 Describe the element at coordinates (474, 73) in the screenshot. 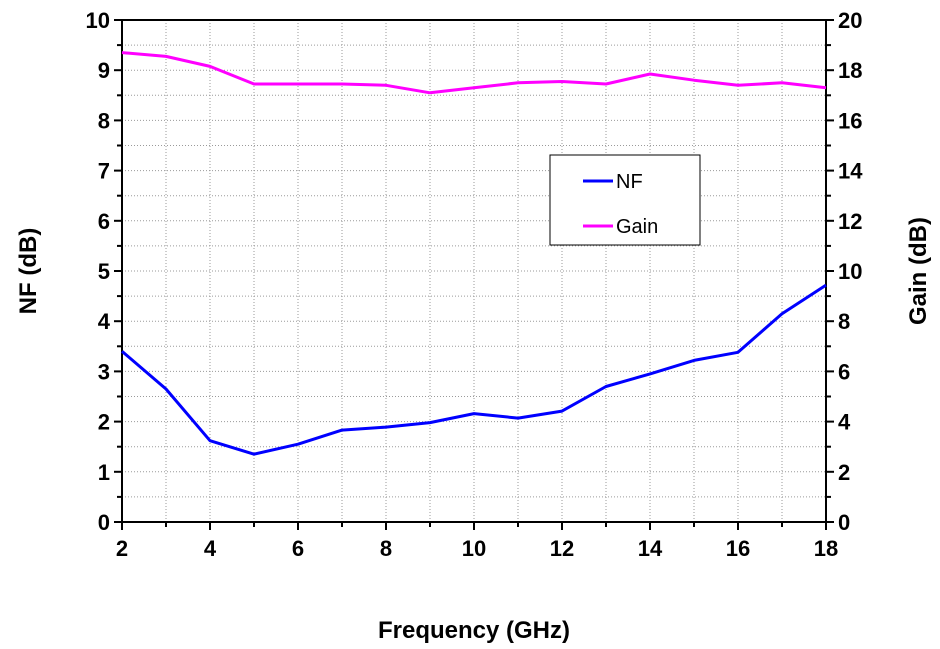

I see `series-line-gain` at that location.